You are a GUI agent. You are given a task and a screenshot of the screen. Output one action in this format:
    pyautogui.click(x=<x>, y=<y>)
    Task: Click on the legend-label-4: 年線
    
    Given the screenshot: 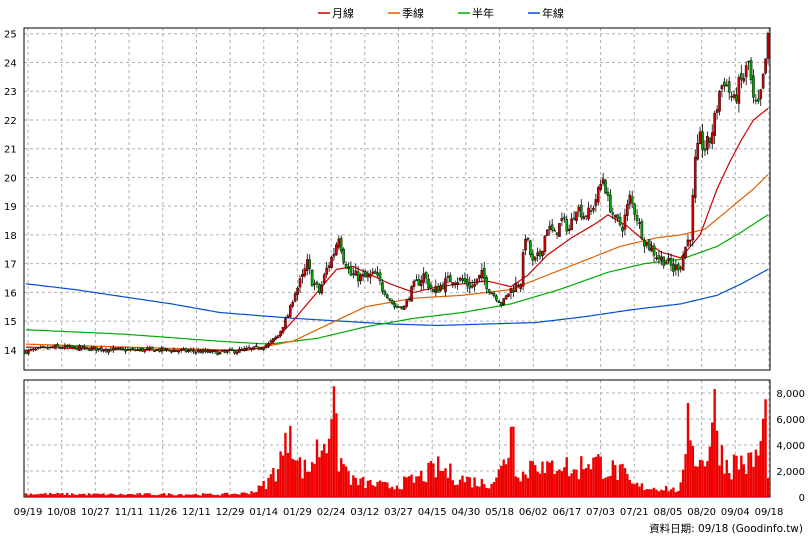 What is the action you would take?
    pyautogui.click(x=553, y=13)
    